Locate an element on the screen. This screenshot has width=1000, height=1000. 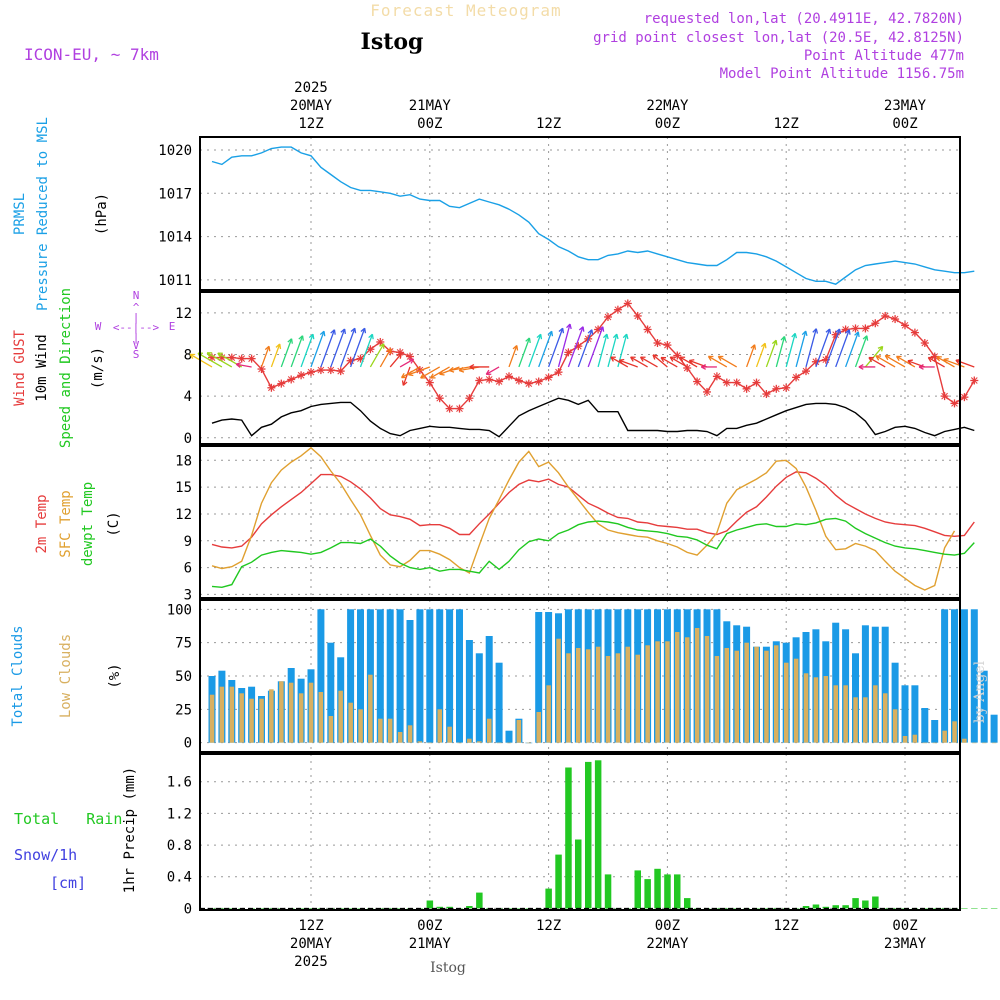
bottom-time-label: 00Z is located at coordinates (429, 926).